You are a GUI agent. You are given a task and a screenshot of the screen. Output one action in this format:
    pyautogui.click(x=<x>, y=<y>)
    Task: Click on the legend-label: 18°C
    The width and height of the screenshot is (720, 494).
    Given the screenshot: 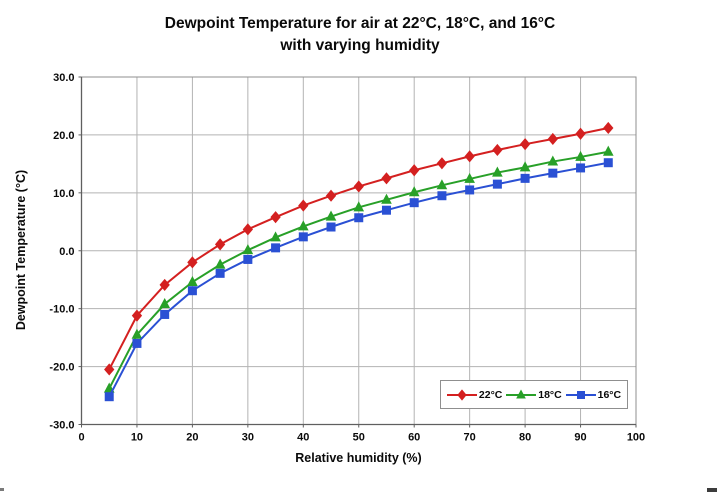 What is the action you would take?
    pyautogui.click(x=550, y=394)
    